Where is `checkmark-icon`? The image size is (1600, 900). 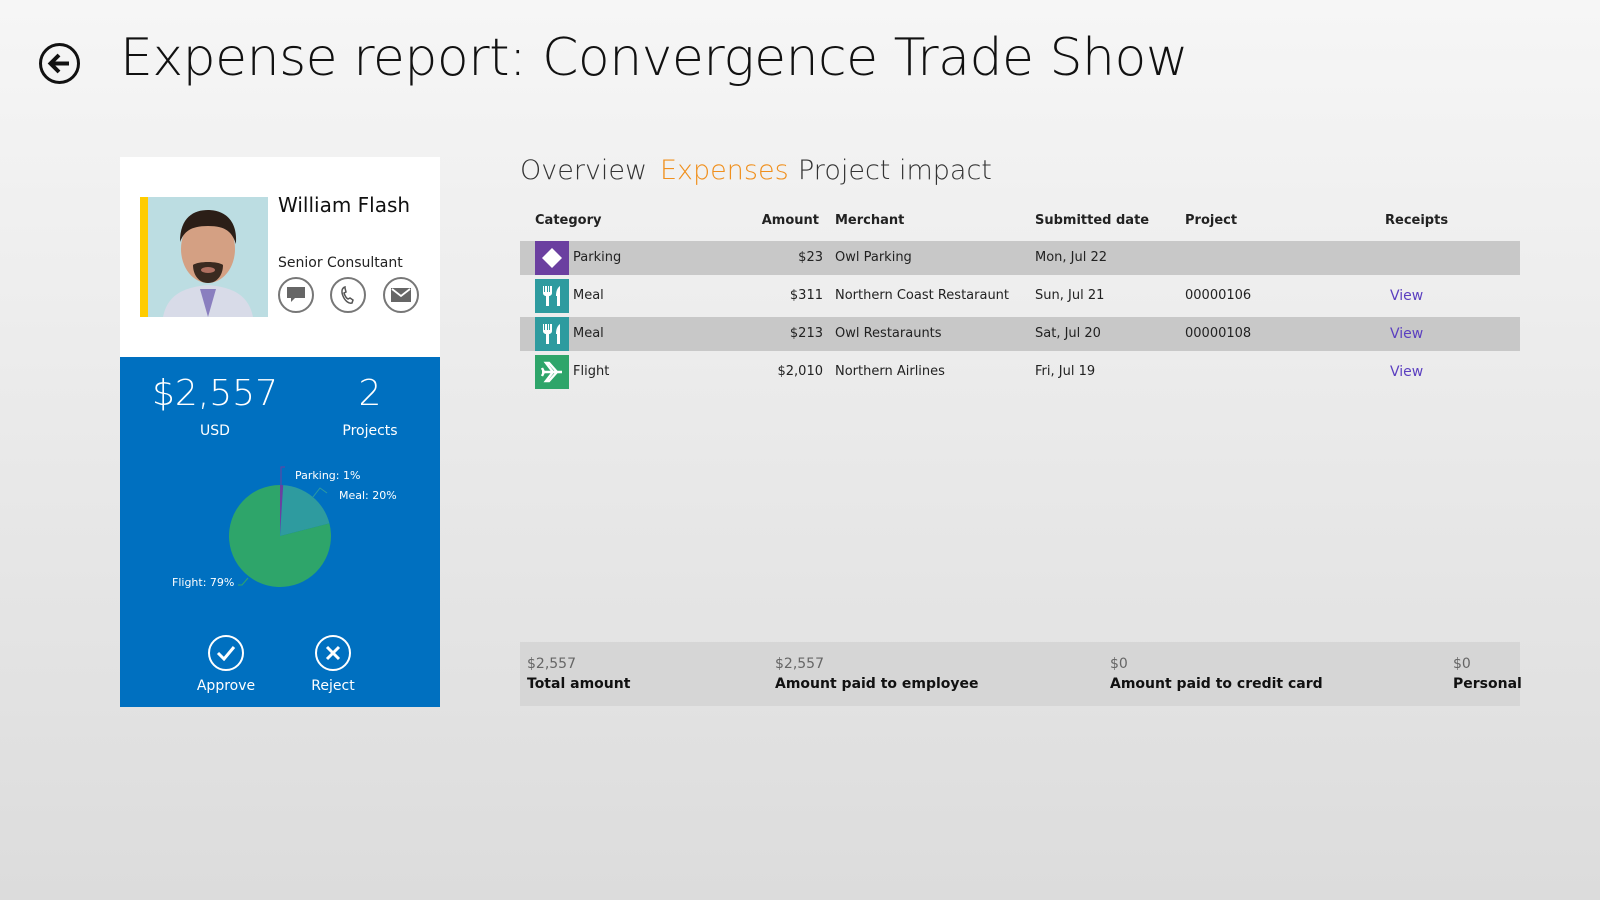
checkmark-icon is located at coordinates (226, 653).